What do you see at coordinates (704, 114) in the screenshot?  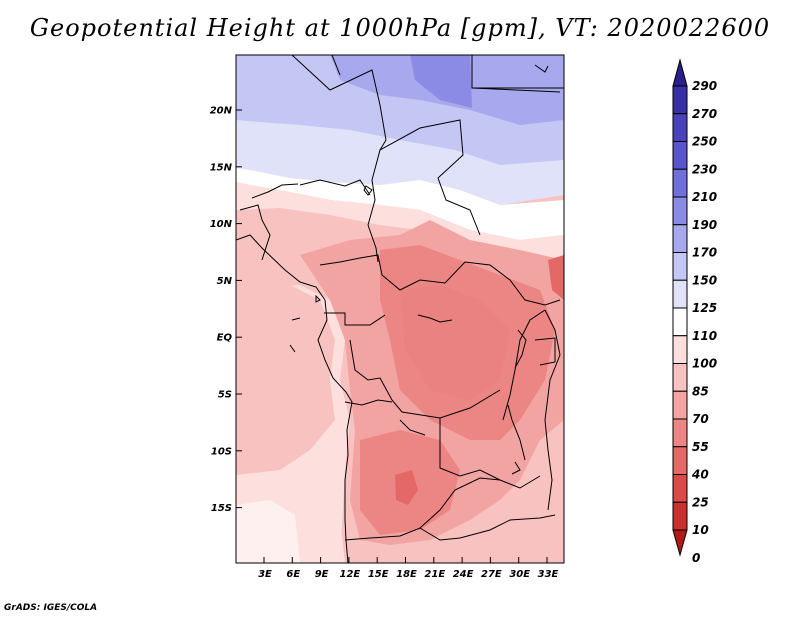 I see `colorbar-label: 270` at bounding box center [704, 114].